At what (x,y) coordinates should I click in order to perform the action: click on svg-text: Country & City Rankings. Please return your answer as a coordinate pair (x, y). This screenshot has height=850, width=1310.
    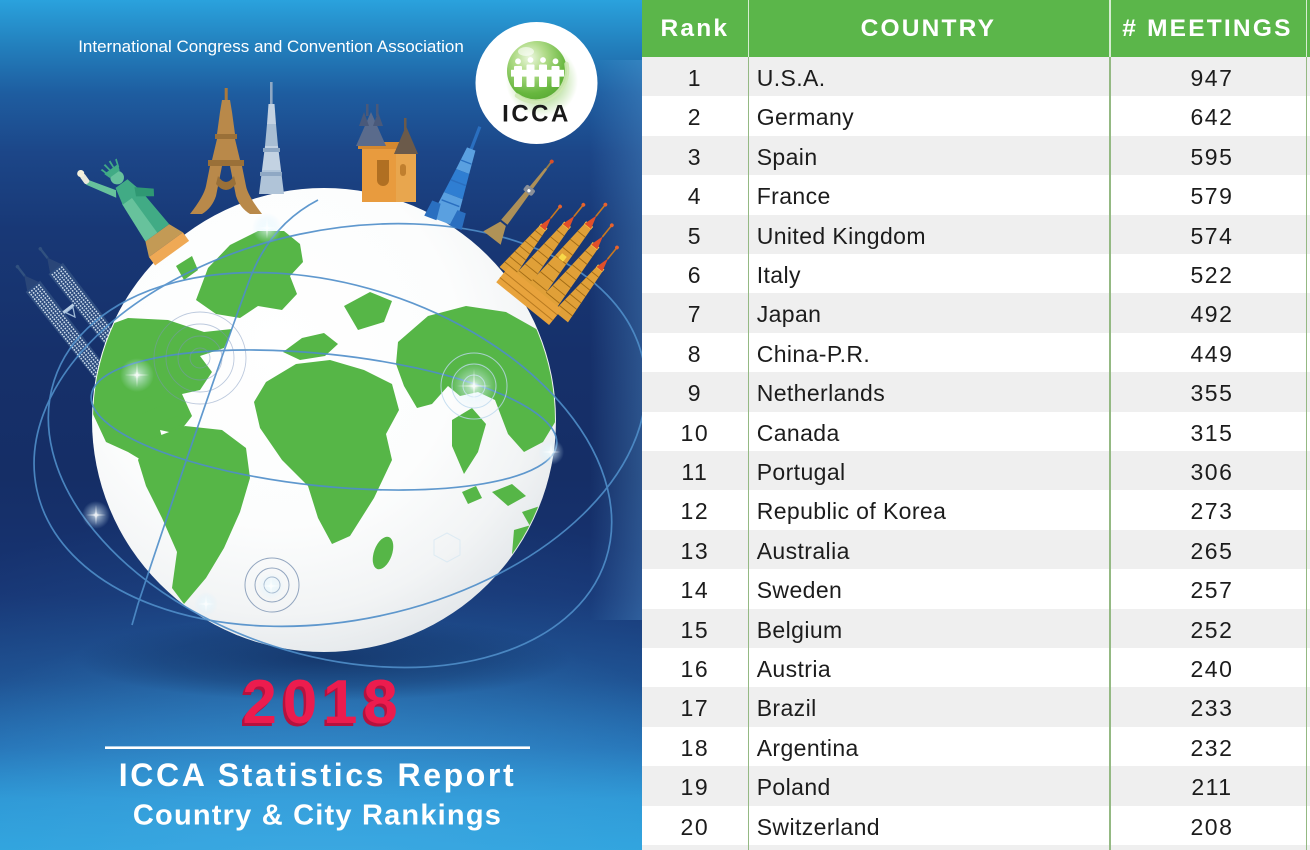
    Looking at the image, I should click on (317, 816).